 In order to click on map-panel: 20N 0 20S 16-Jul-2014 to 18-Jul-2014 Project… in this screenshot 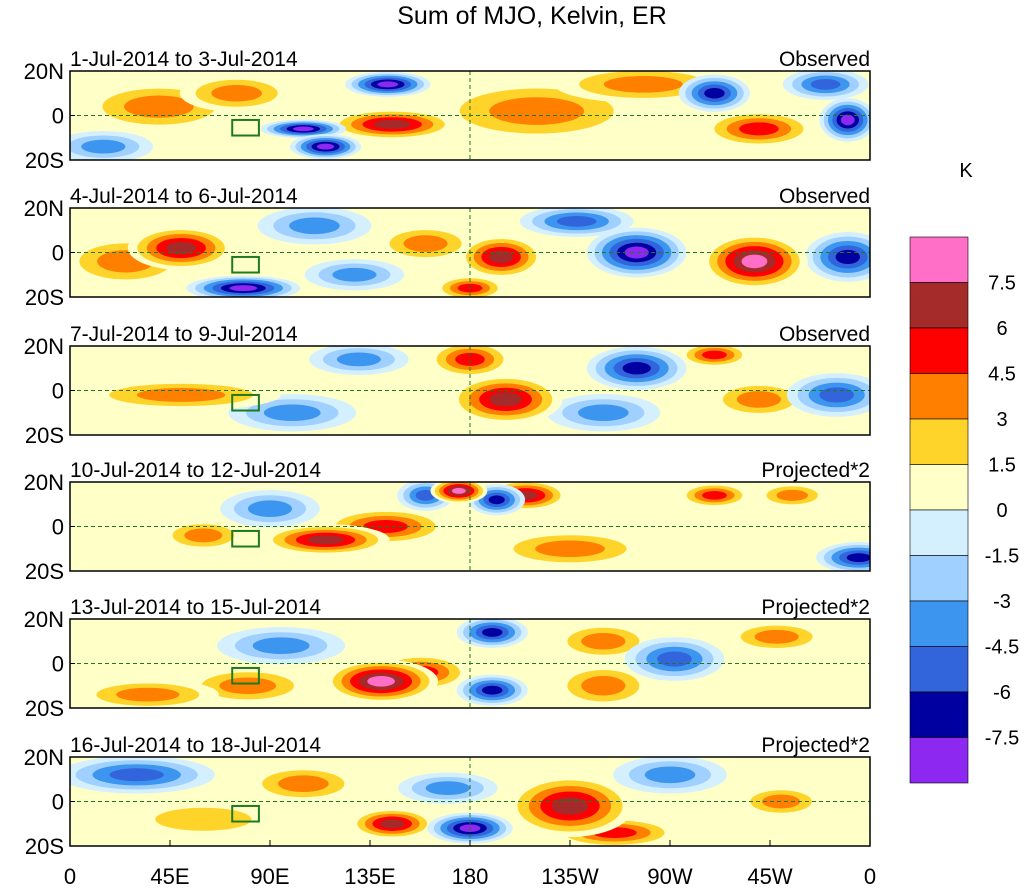, I will do `click(447, 796)`.